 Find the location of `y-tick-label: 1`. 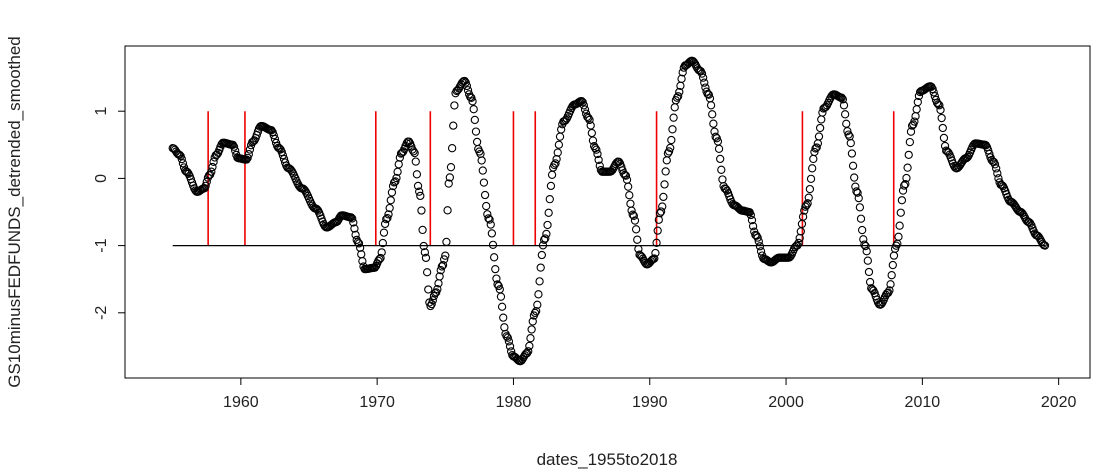

y-tick-label: 1 is located at coordinates (101, 111).